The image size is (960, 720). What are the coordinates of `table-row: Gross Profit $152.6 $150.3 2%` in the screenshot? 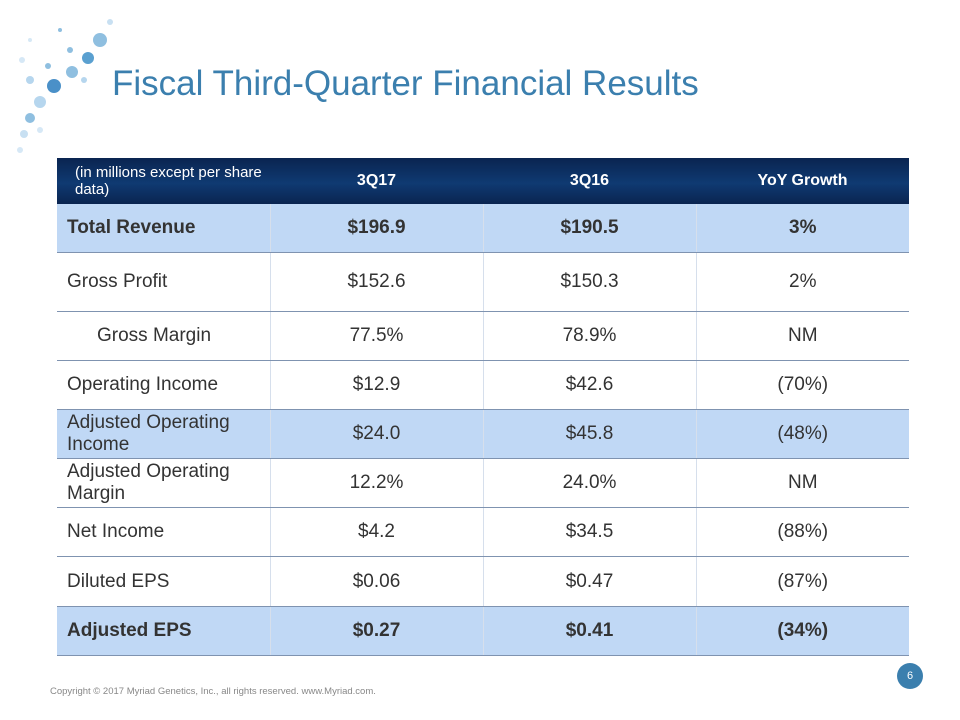 It's located at (483, 282).